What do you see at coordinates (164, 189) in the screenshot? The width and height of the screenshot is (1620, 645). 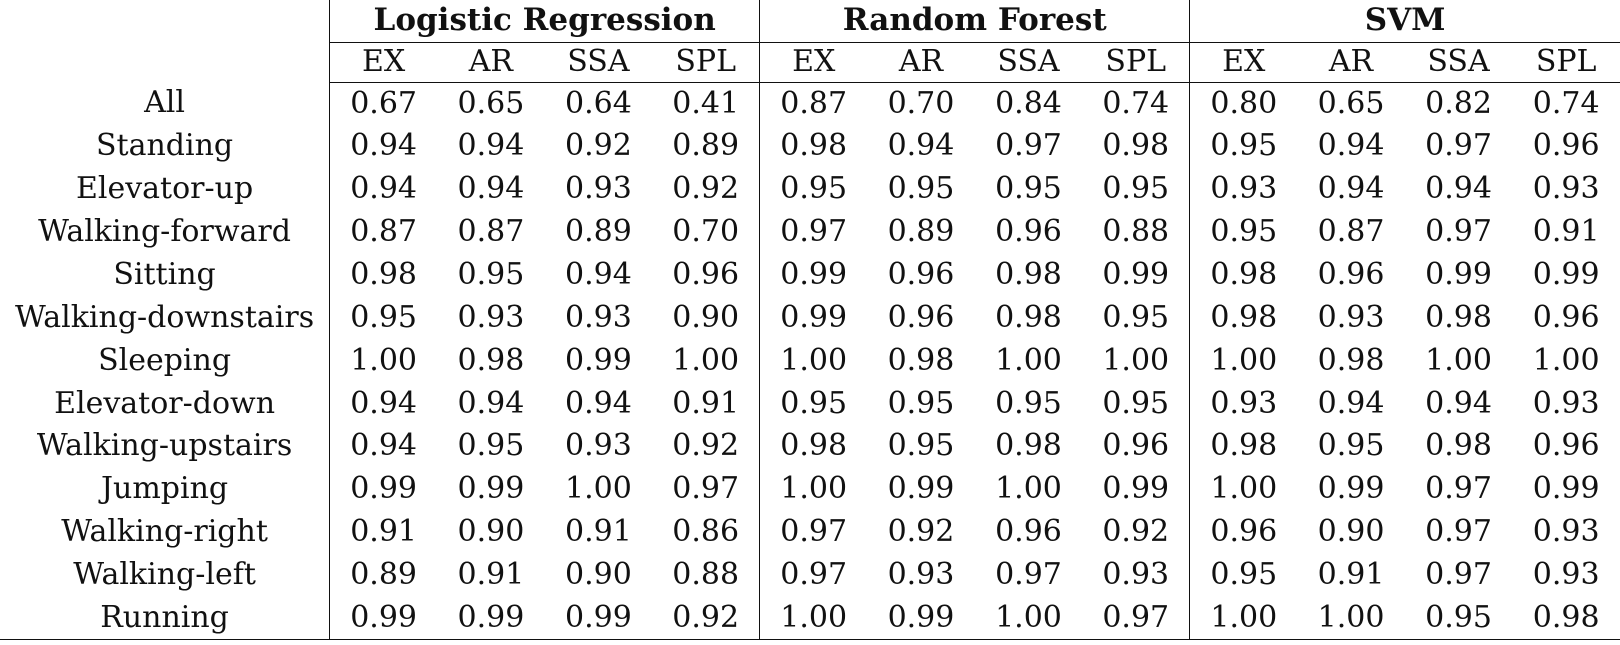 I see `row-label: Elevator-up` at bounding box center [164, 189].